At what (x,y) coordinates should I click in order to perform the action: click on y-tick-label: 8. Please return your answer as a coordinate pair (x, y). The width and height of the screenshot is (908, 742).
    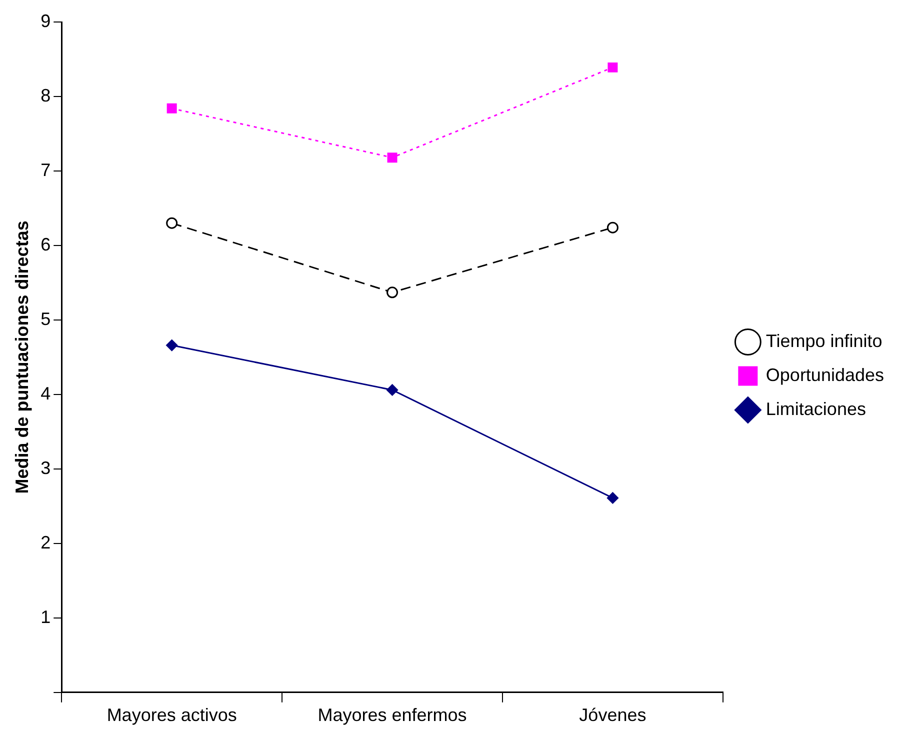
    Looking at the image, I should click on (45, 95).